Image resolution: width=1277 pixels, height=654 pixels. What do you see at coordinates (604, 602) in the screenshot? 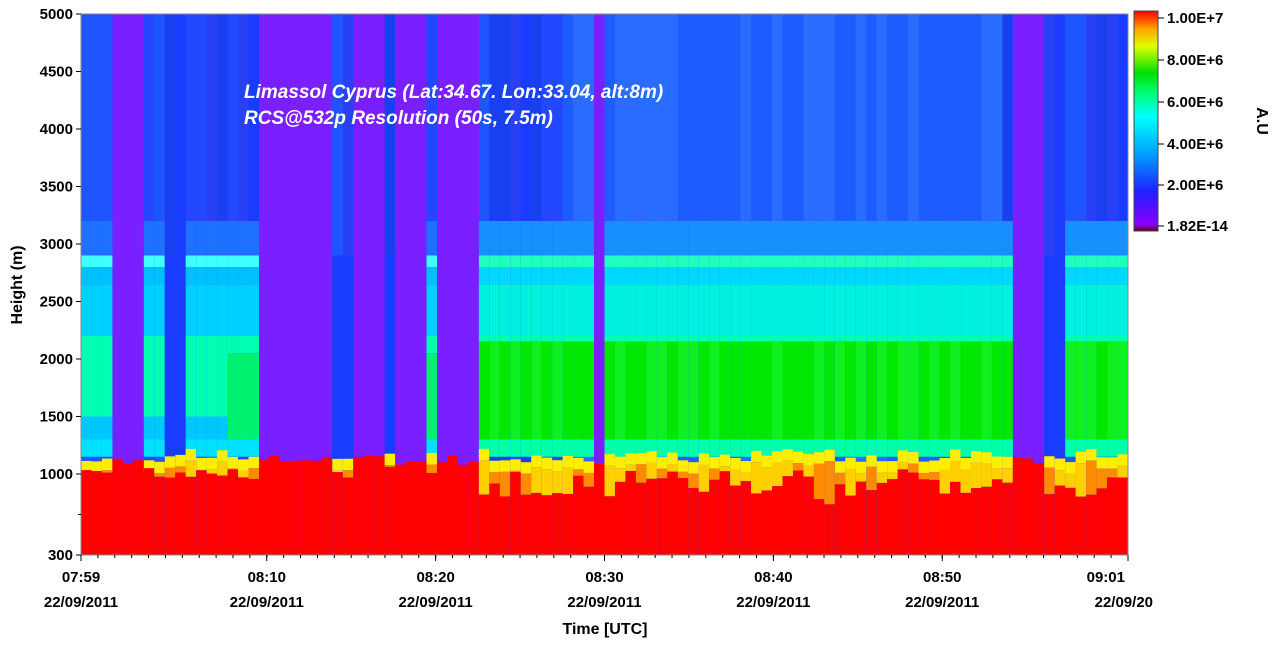
I see `x-tick-date: 22/09/2011` at bounding box center [604, 602].